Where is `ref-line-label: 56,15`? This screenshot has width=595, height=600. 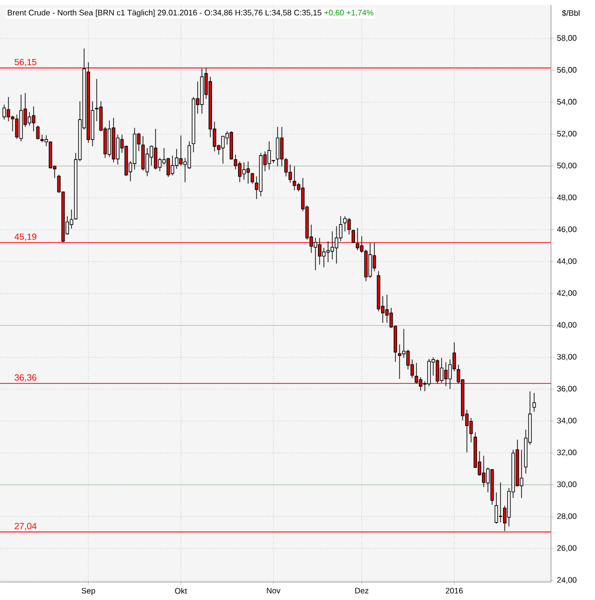
ref-line-label: 56,15 is located at coordinates (25, 62).